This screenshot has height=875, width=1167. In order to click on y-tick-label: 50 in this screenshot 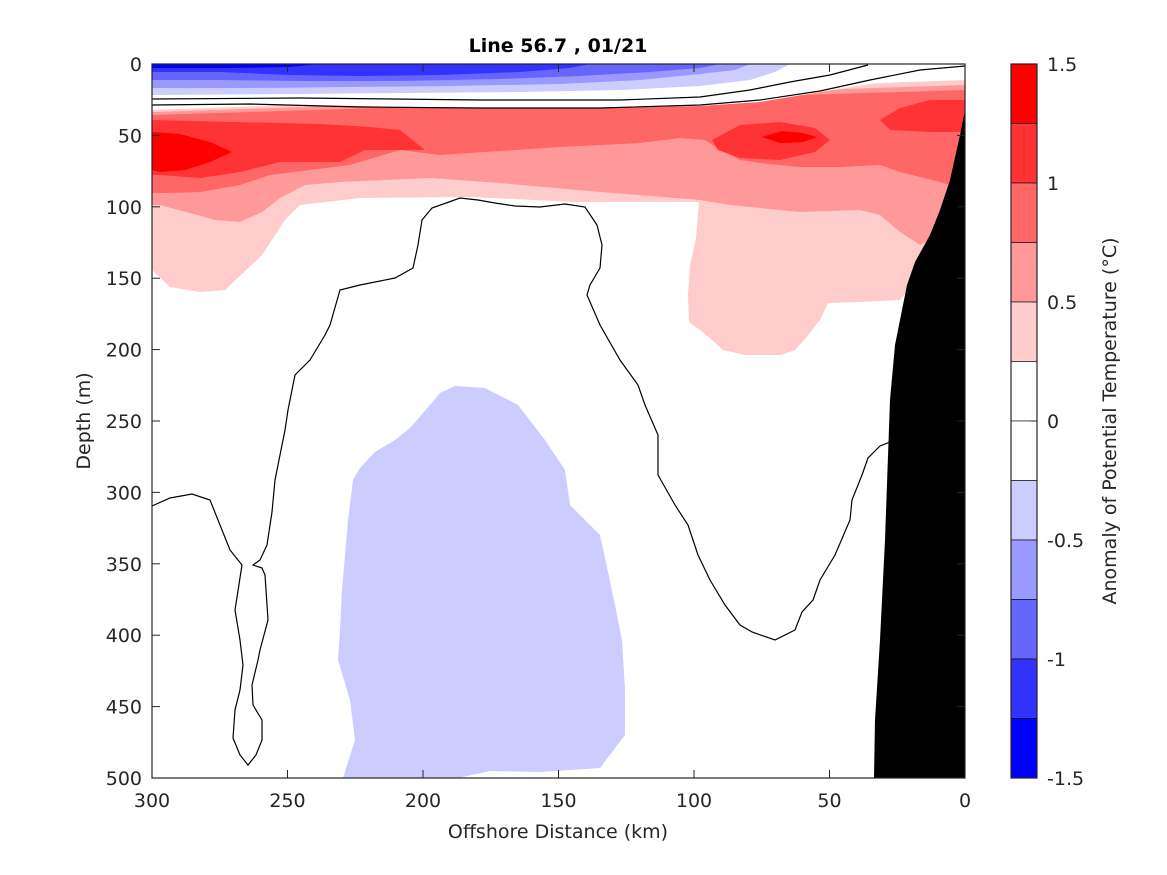, I will do `click(130, 136)`.